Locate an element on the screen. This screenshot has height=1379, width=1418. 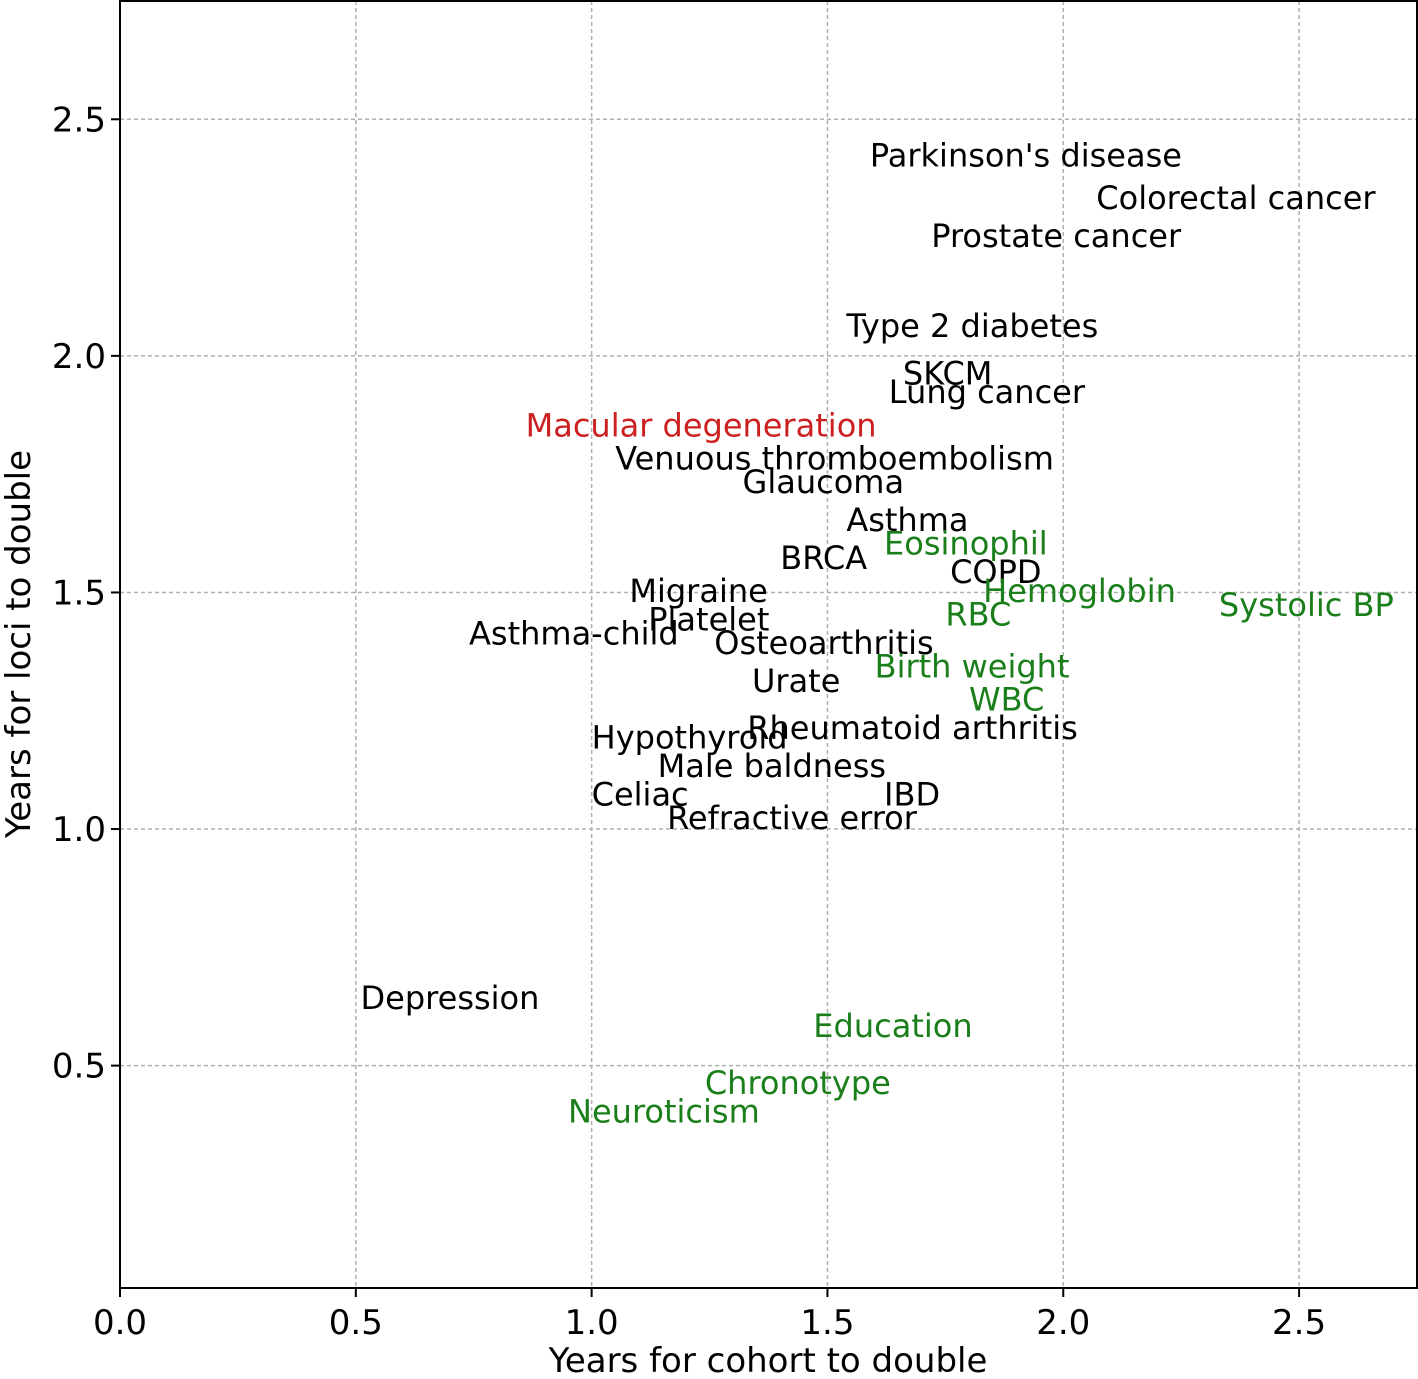
point-label: Asthma-child is located at coordinates (574, 634).